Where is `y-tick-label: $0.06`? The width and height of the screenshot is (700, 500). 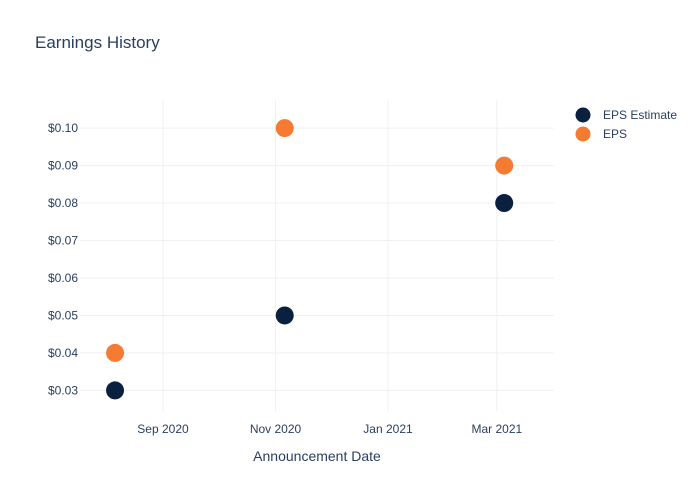
y-tick-label: $0.06 is located at coordinates (63, 278).